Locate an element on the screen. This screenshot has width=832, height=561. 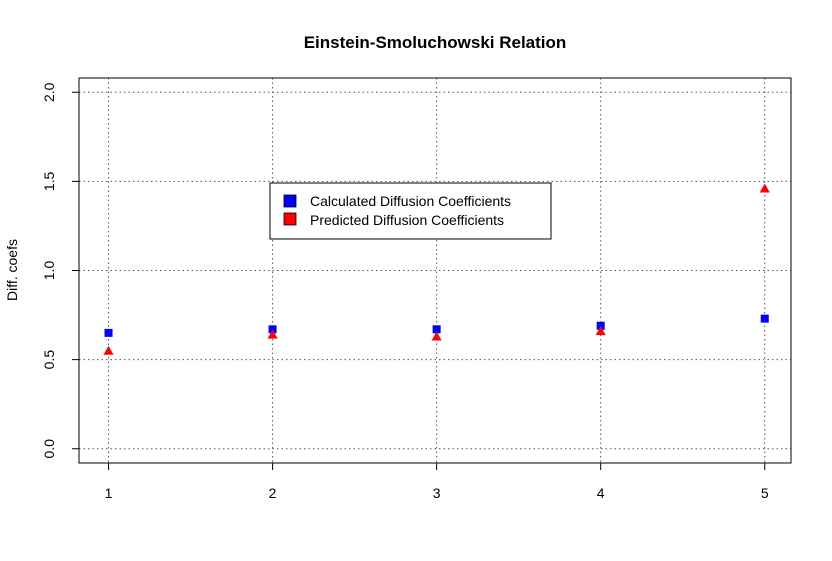
y-axis: 0.0 0.5 1.0 1.5 2.0 is located at coordinates (60, 270).